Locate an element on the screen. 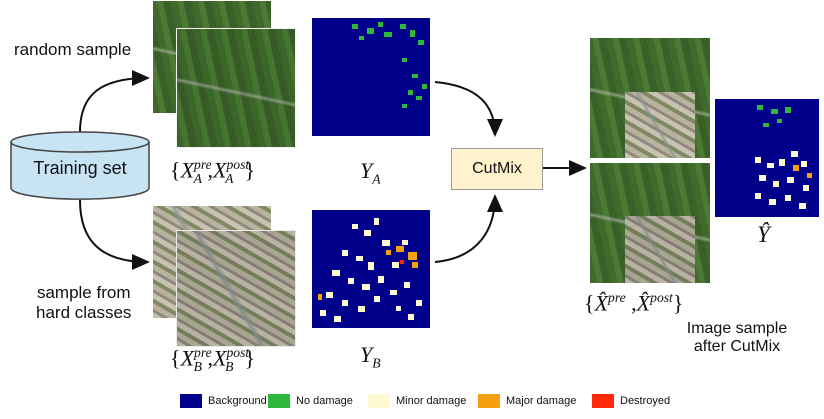 The width and height of the screenshot is (824, 419). legend-swatch-background is located at coordinates (191, 401).